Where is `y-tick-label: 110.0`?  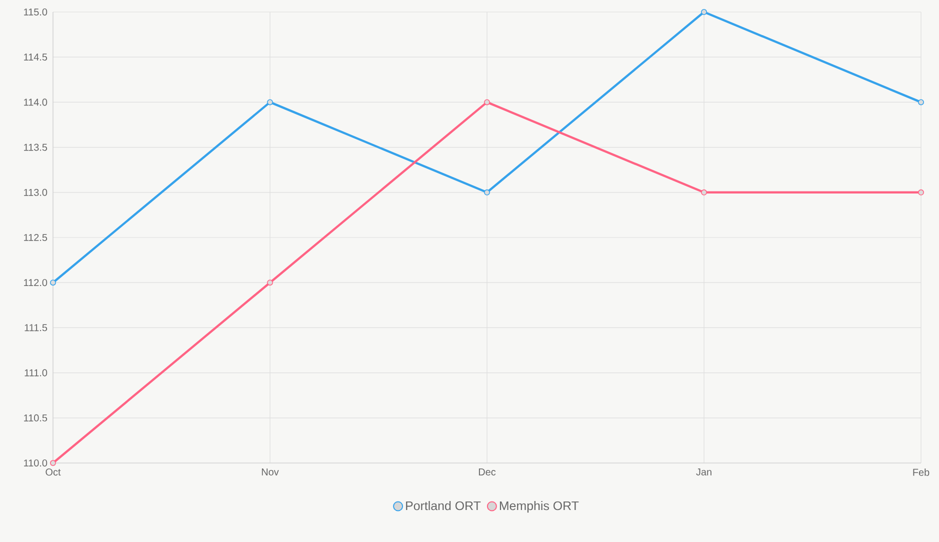
y-tick-label: 110.0 is located at coordinates (36, 463).